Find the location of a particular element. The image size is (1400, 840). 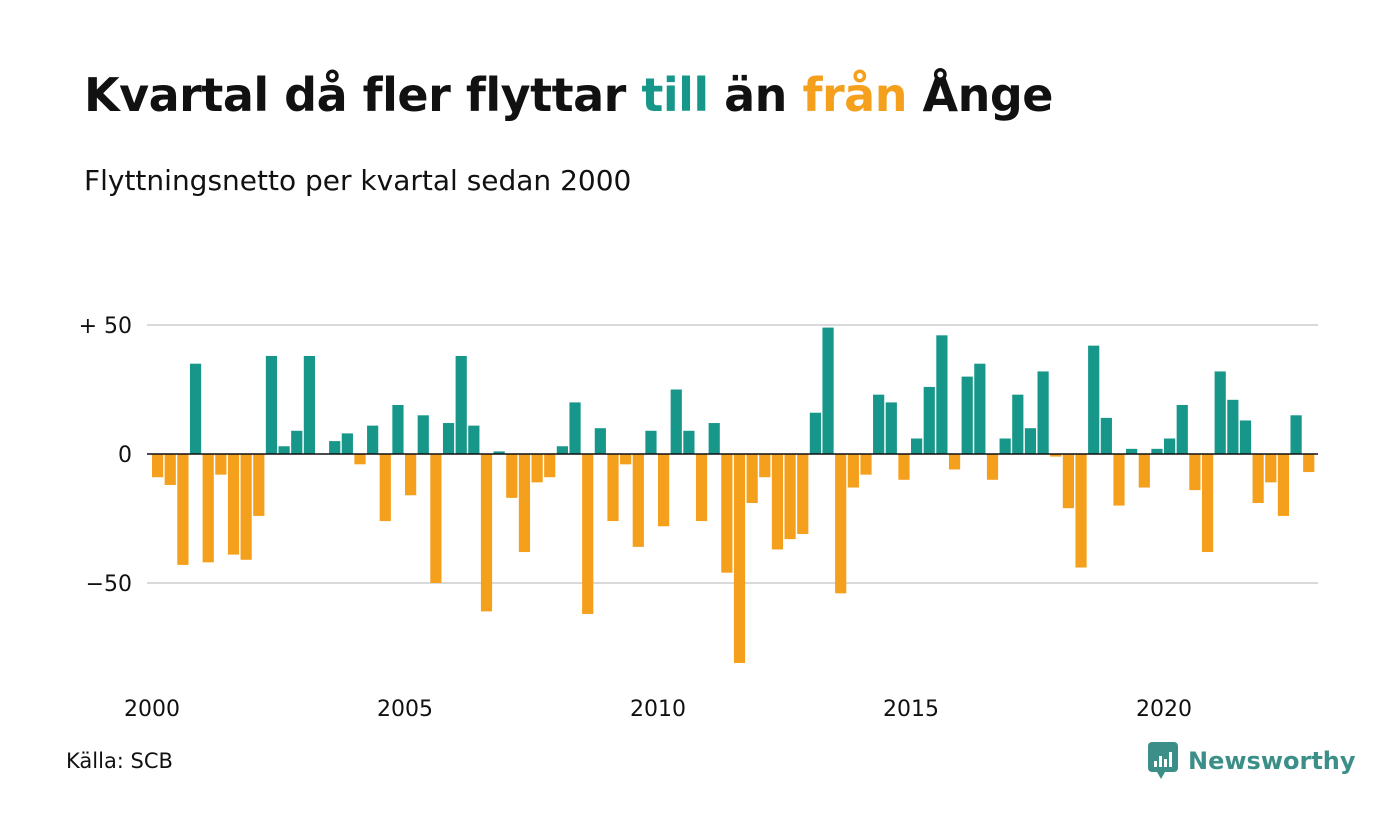

source-note: Källa: SCB is located at coordinates (119, 761).